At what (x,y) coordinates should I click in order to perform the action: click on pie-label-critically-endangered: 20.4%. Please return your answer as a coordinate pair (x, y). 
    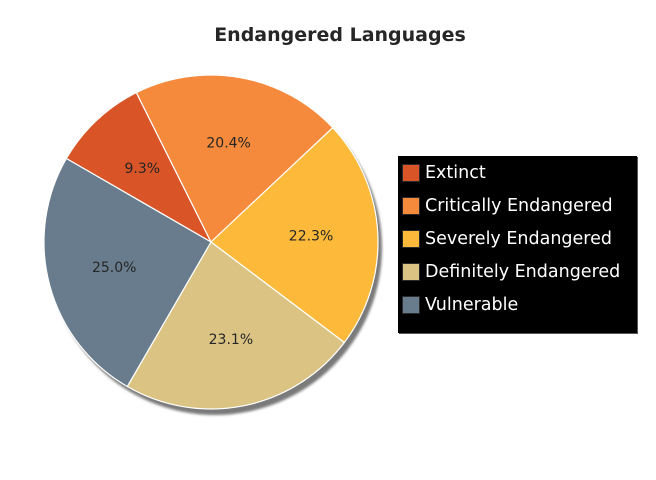
    Looking at the image, I should click on (228, 143).